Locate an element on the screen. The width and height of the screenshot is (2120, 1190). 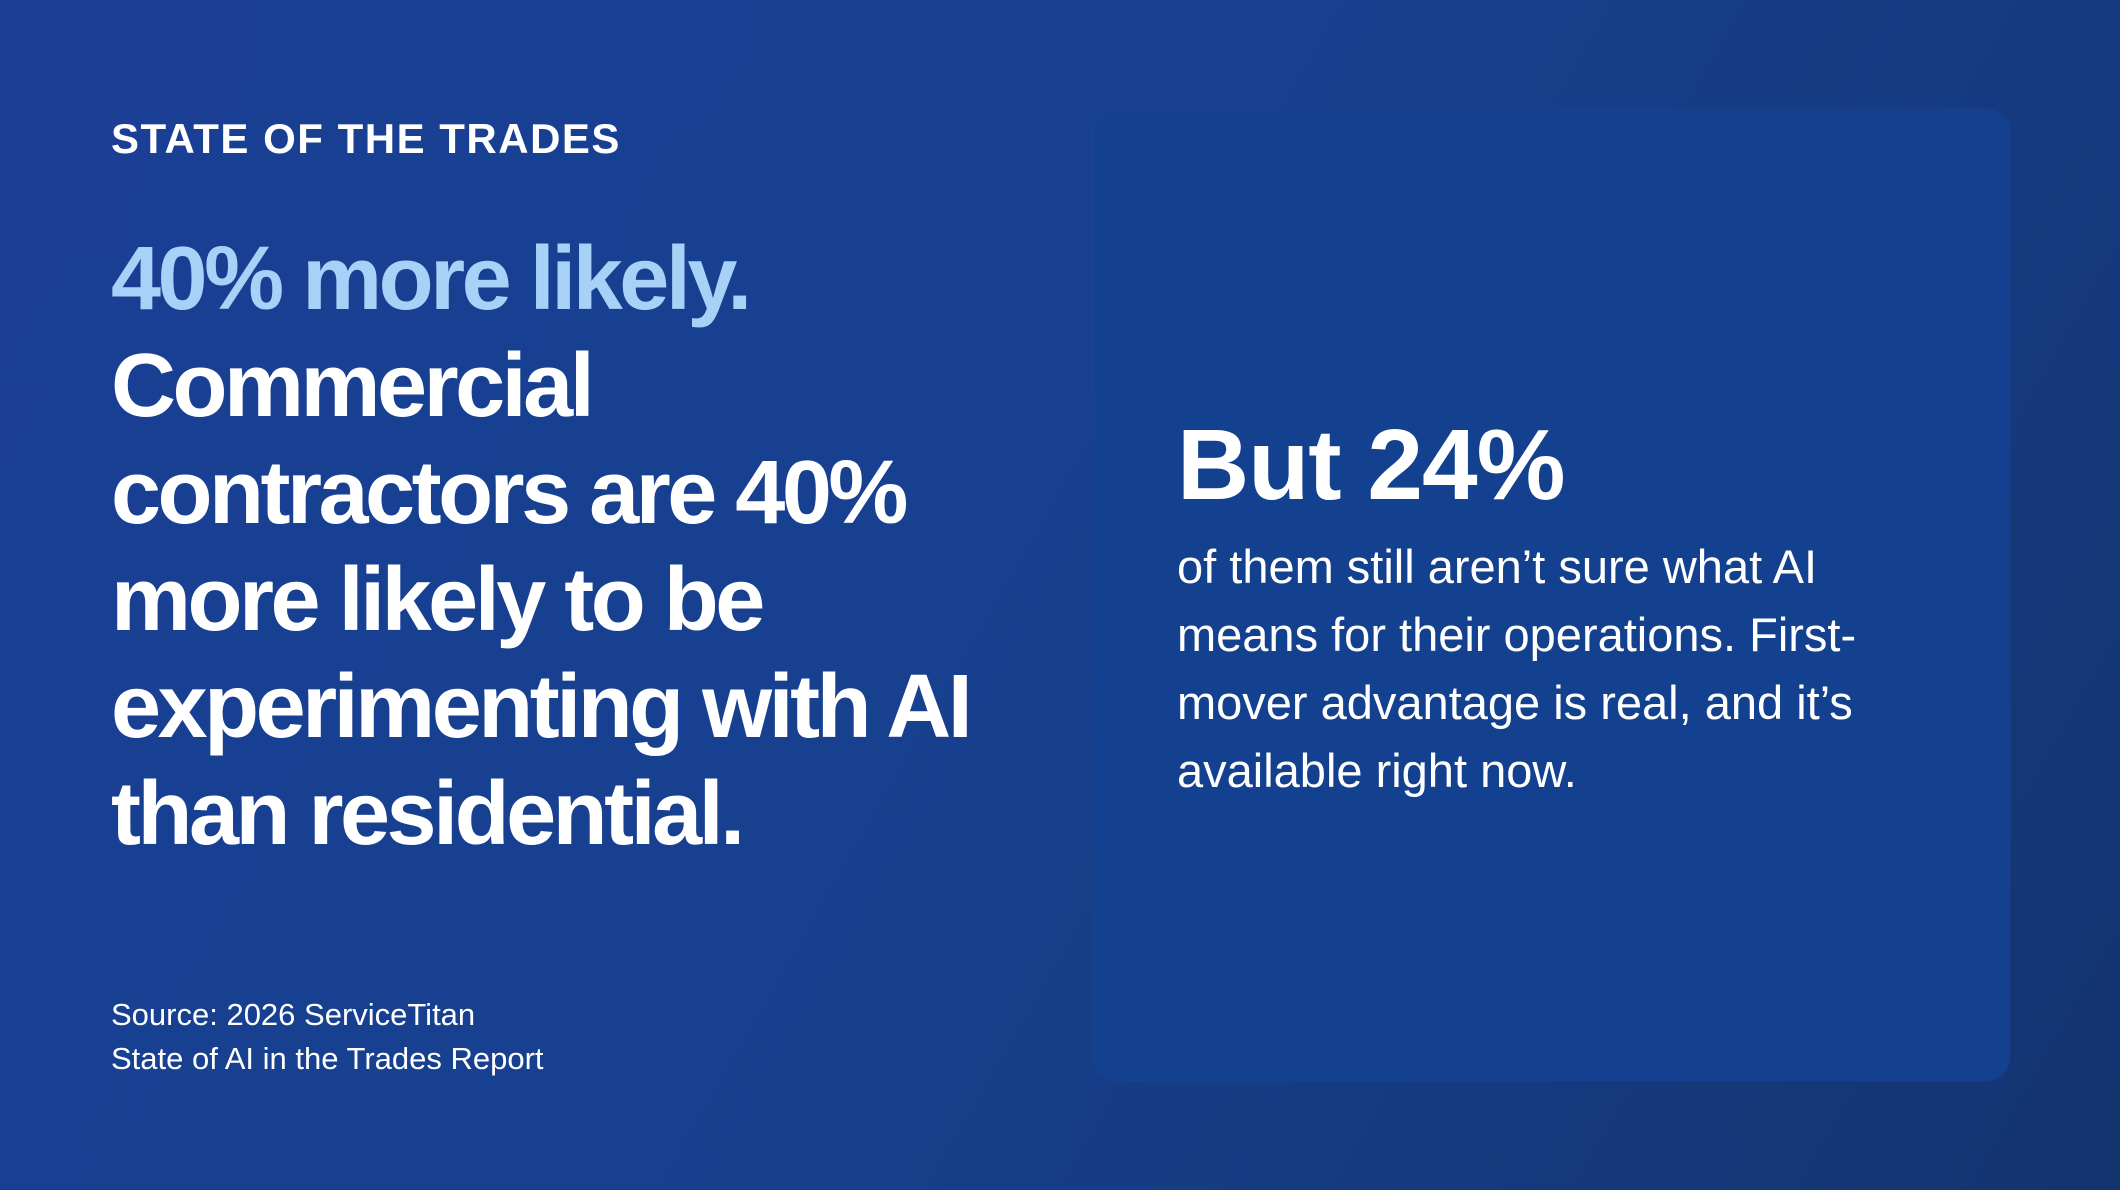
eyebrow-label: STATE OF THE TRADES is located at coordinates (366, 138).